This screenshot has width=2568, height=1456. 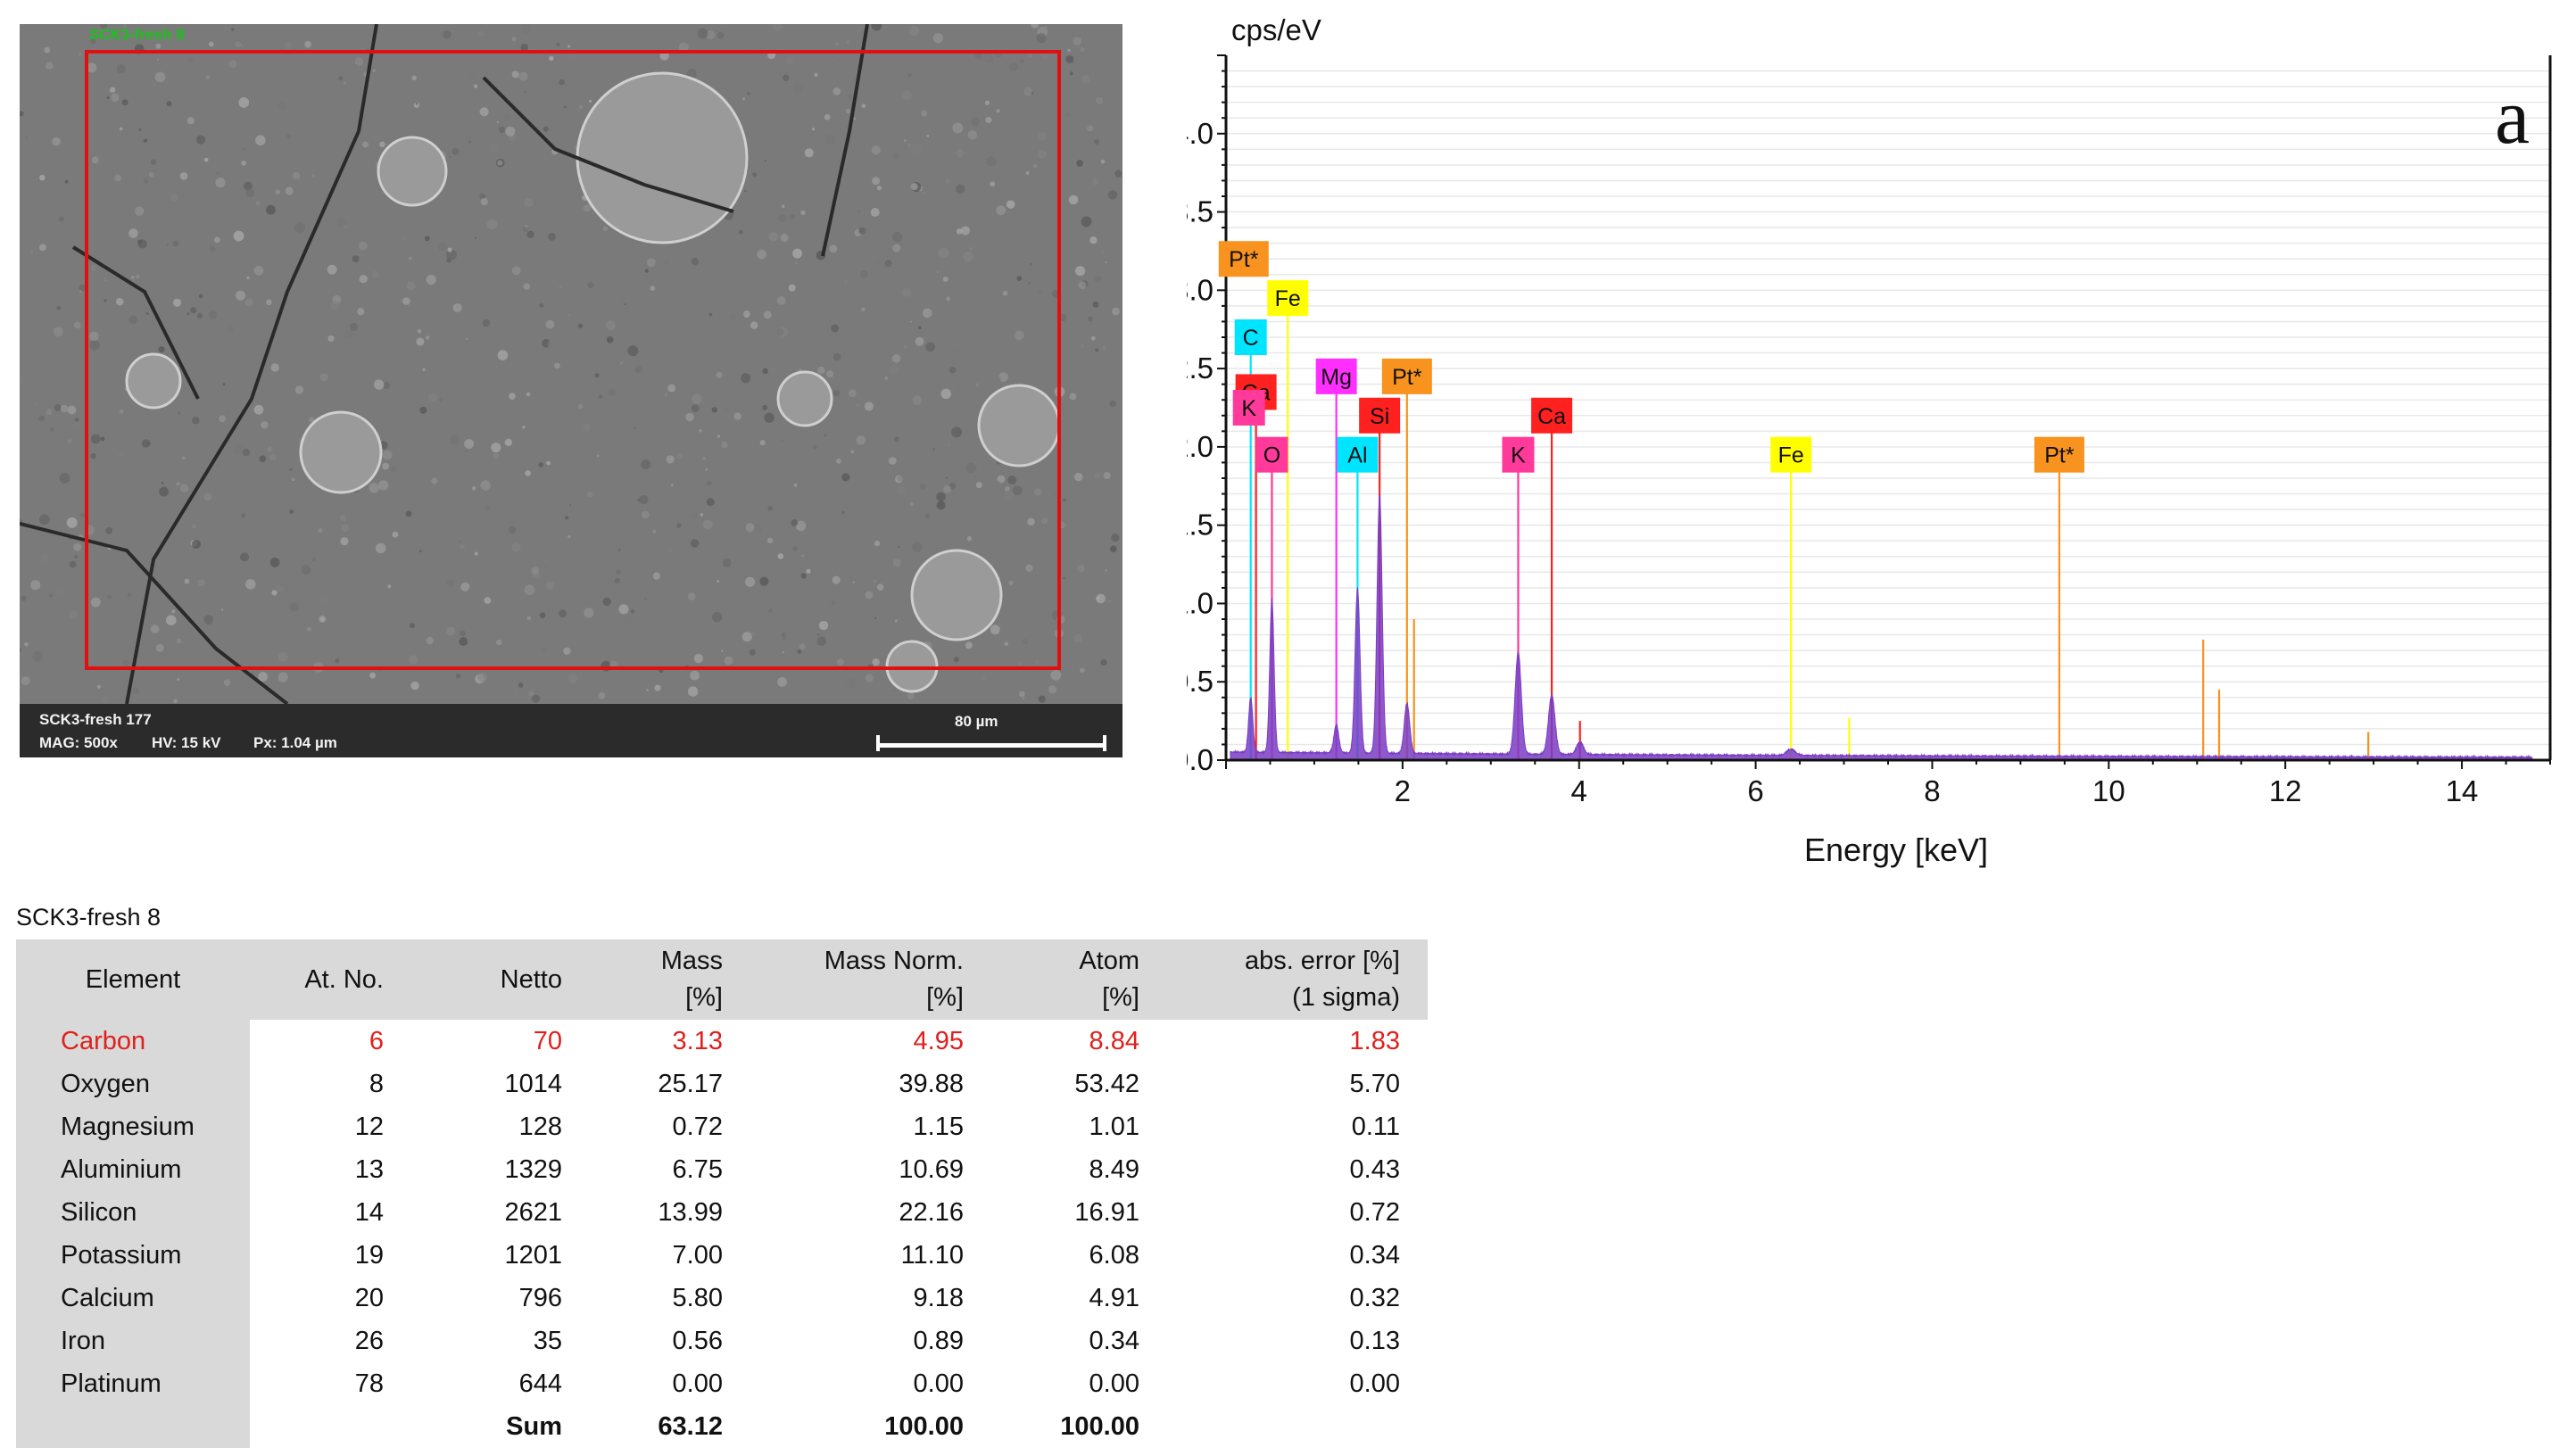 What do you see at coordinates (1250, 337) in the screenshot?
I see `element-marker: C` at bounding box center [1250, 337].